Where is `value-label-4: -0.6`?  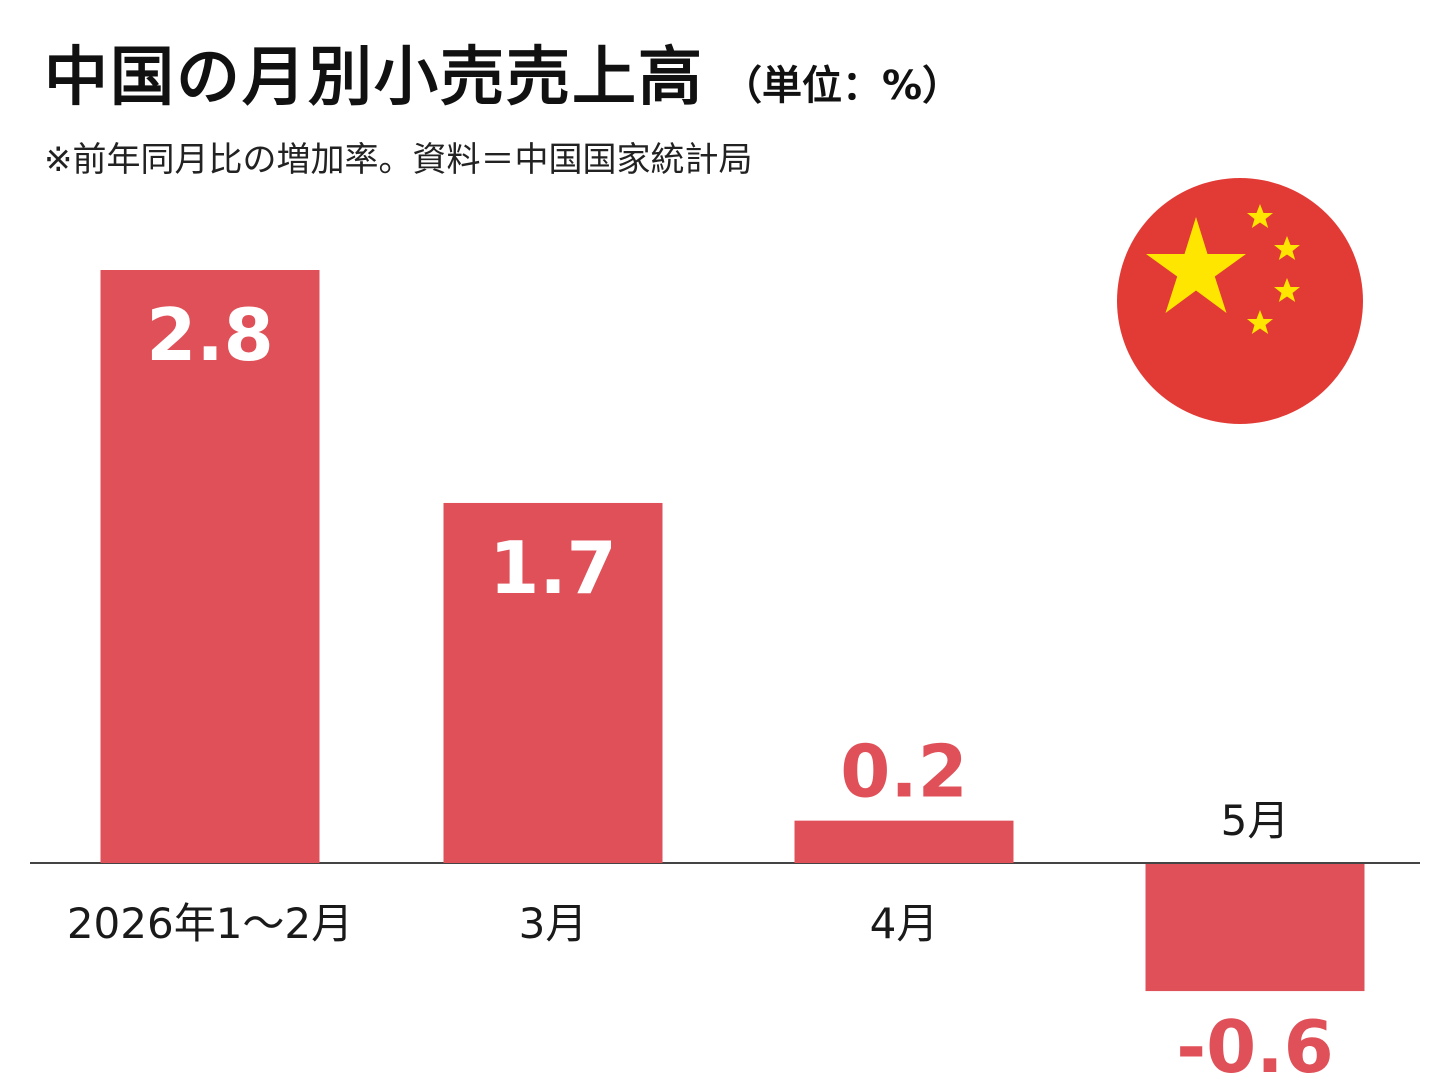 value-label-4: -0.6 is located at coordinates (1254, 1045).